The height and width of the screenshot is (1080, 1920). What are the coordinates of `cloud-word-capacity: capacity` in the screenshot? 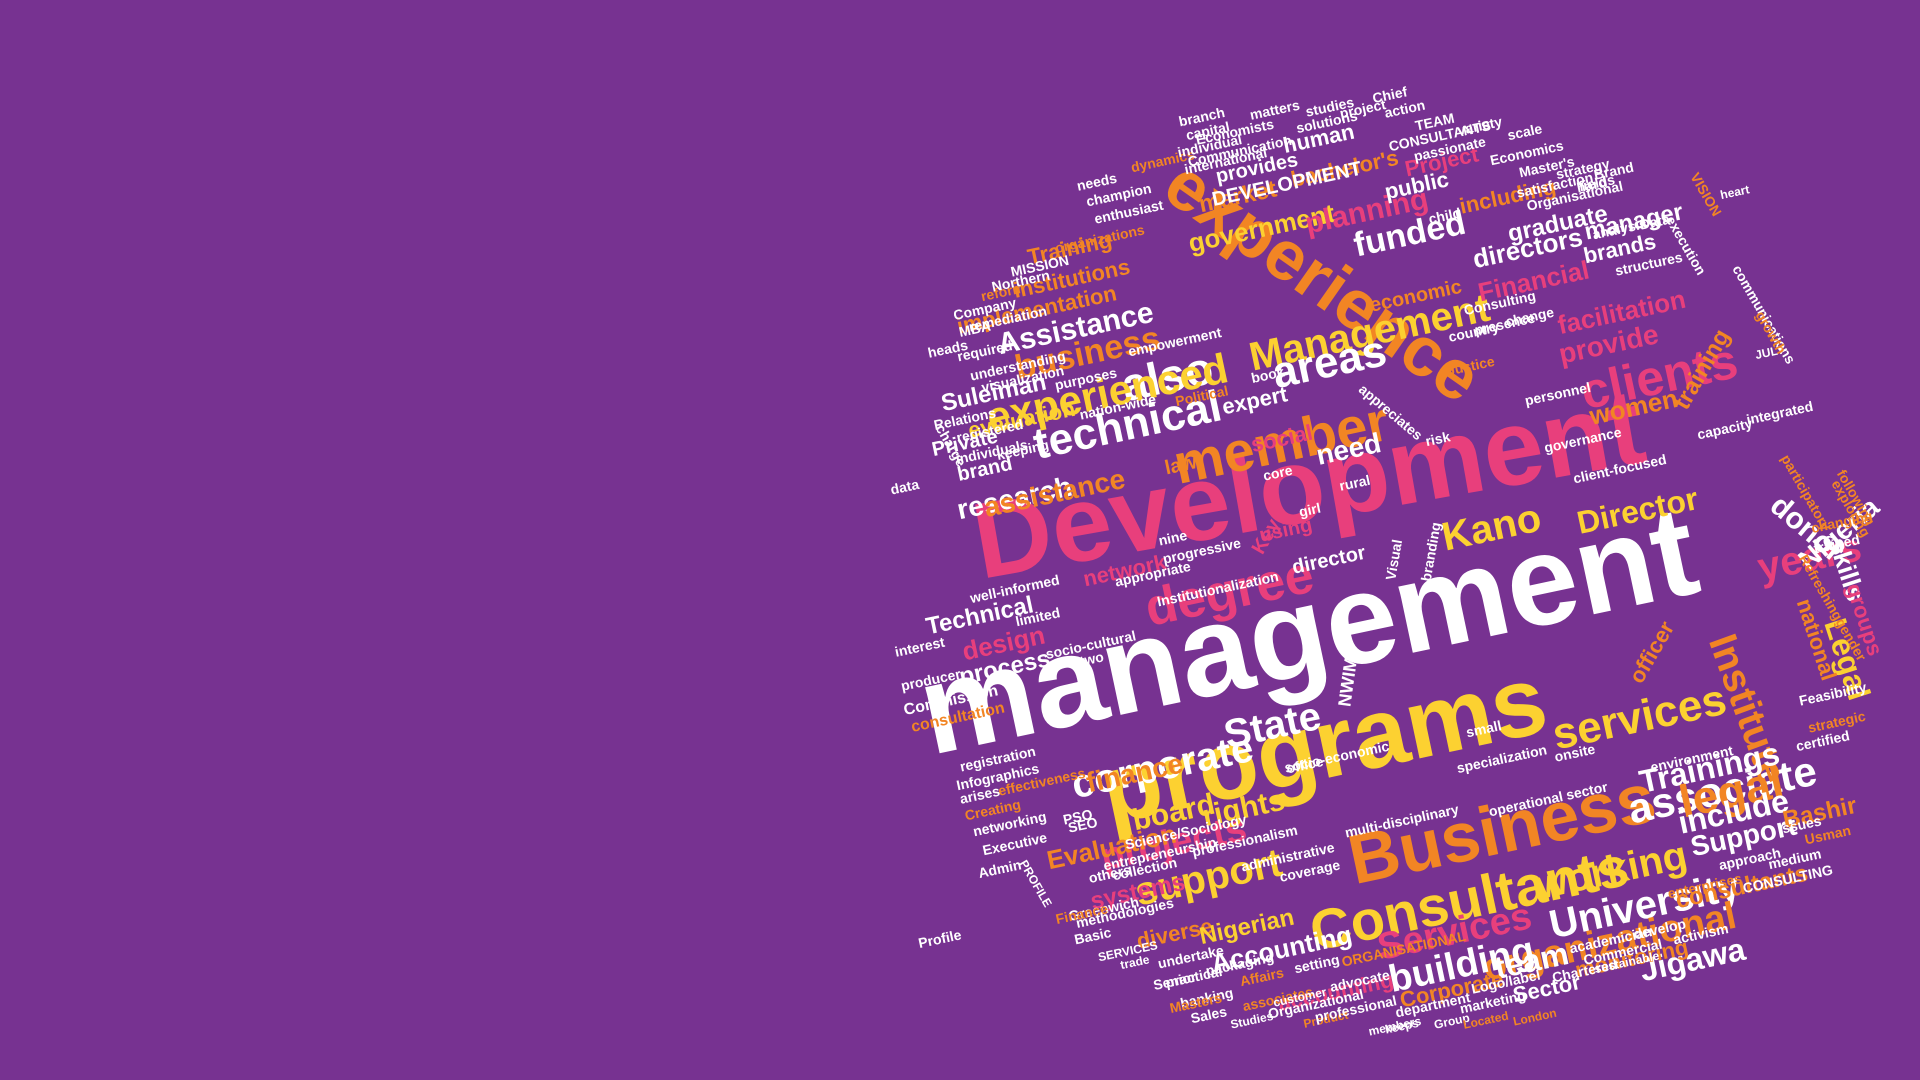 It's located at (1725, 428).